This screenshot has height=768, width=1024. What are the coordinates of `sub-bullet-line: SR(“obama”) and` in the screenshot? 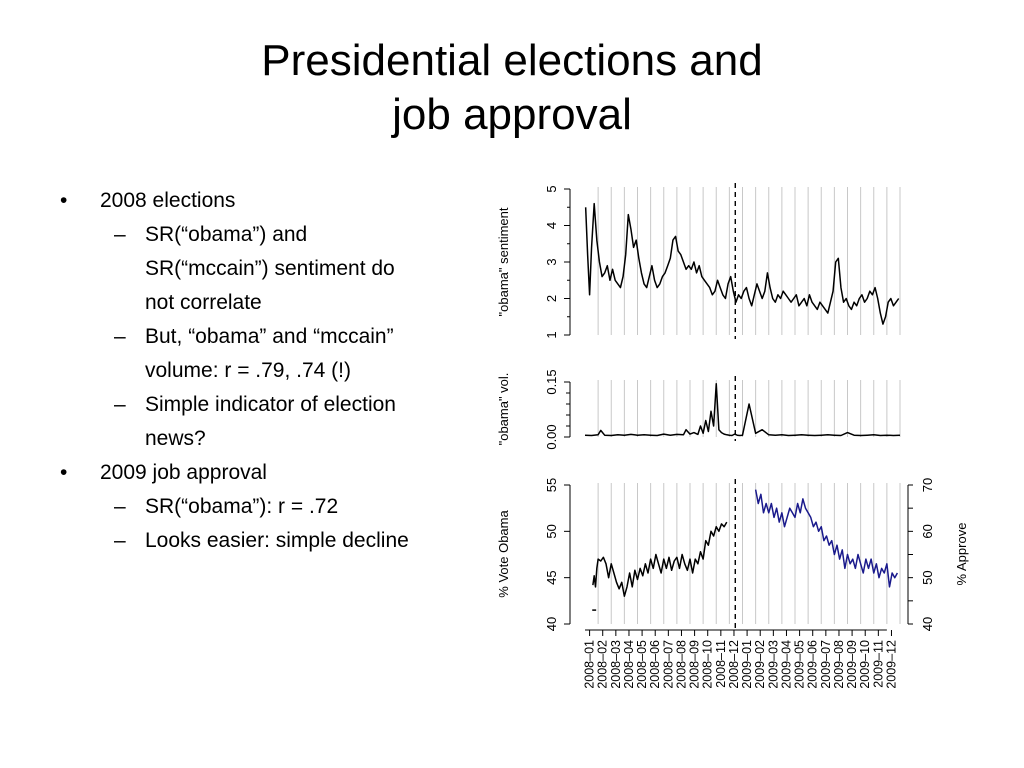 It's located at (226, 234).